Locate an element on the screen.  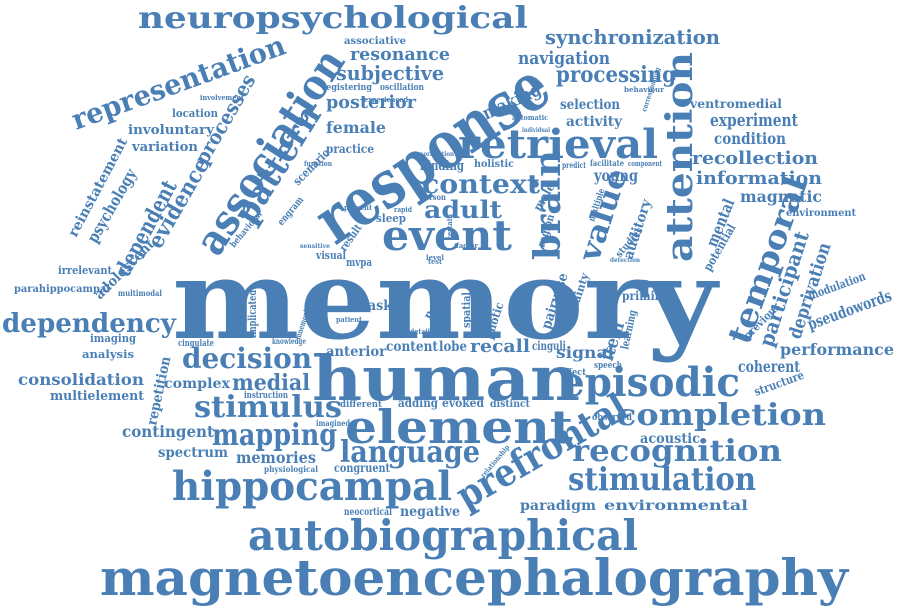
word-certain: certain is located at coordinates (449, 227).